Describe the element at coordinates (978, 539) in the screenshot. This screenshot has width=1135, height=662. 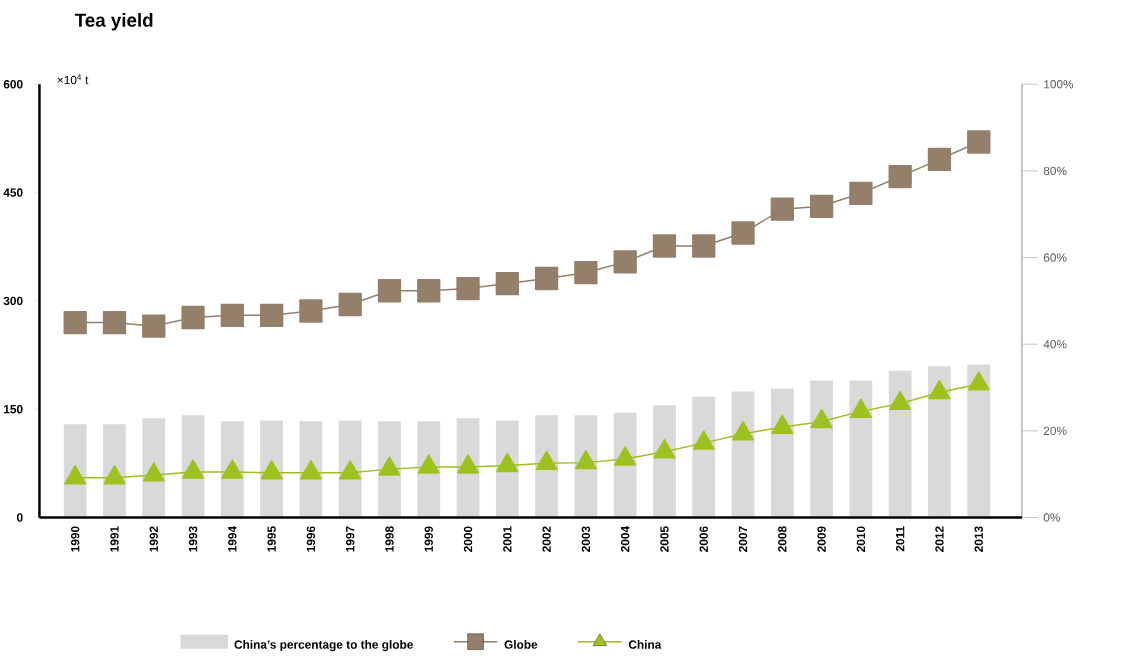
I see `x-tick-label: 2013` at that location.